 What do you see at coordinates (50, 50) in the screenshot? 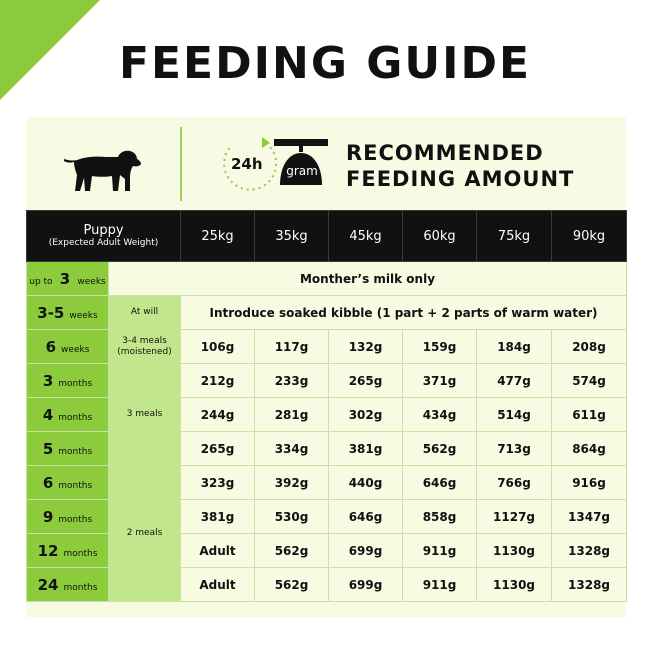
I see `corner-accent` at bounding box center [50, 50].